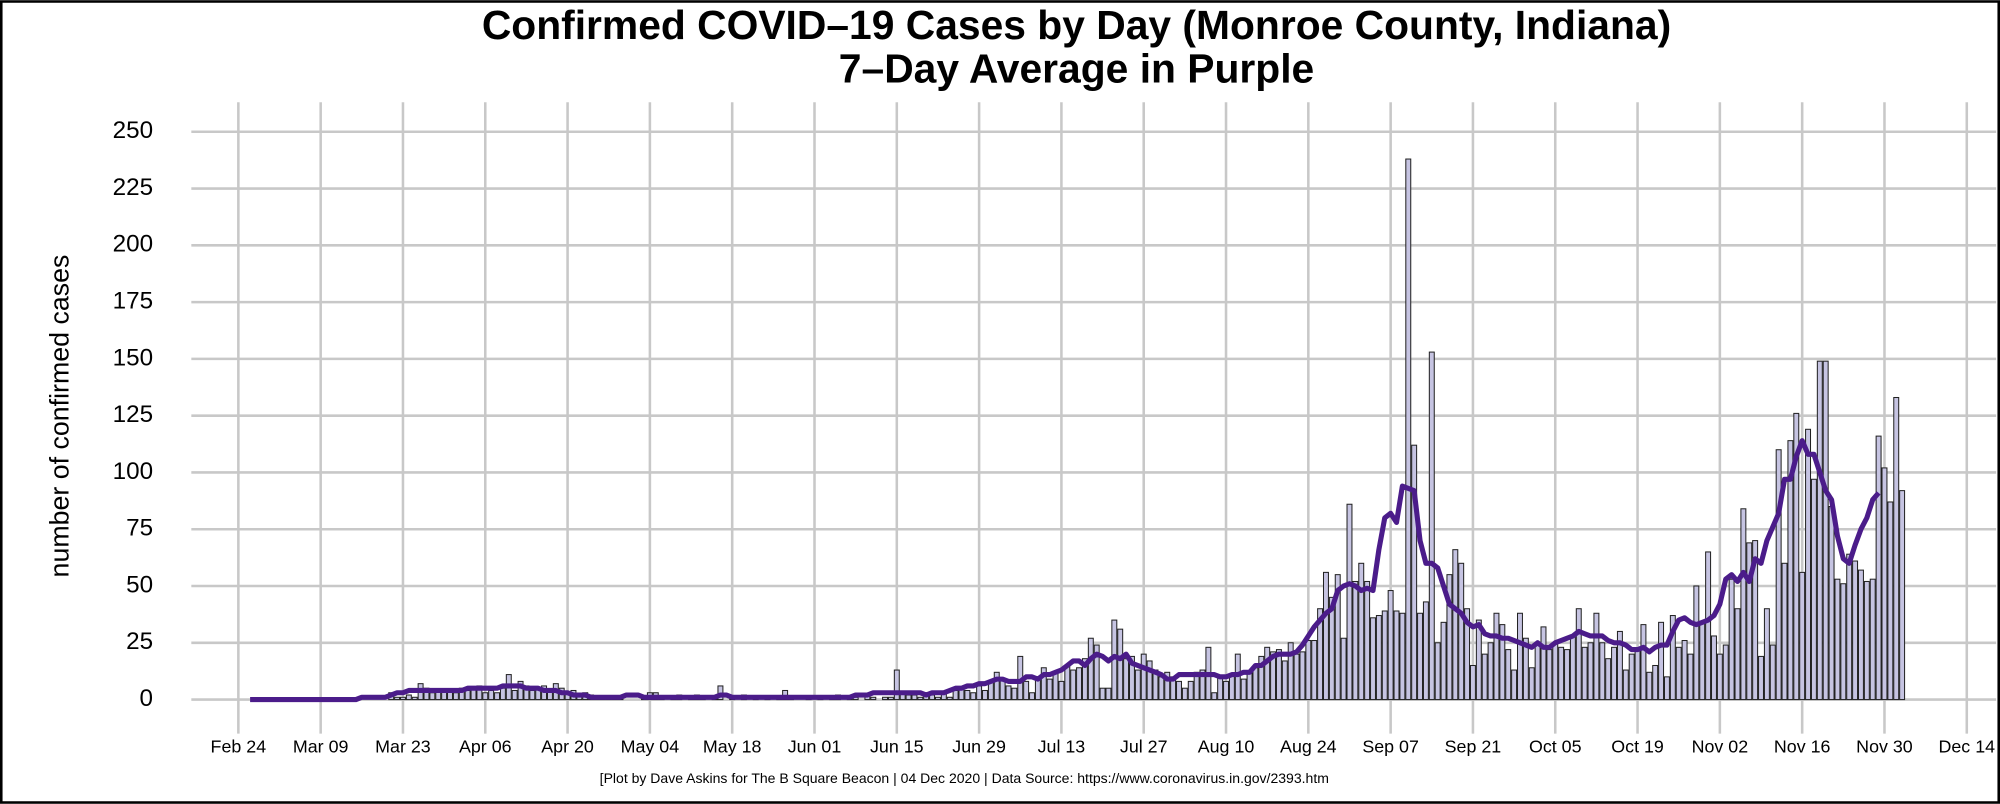 The width and height of the screenshot is (2000, 804). I want to click on x-tick-label: Sep 21, so click(1473, 746).